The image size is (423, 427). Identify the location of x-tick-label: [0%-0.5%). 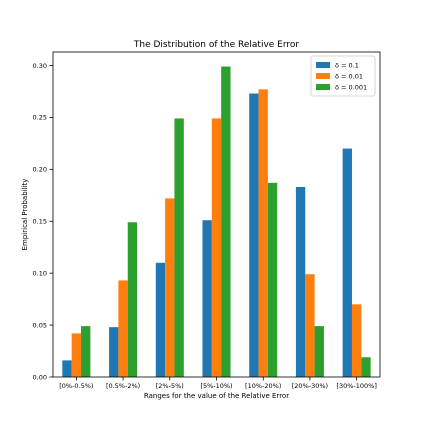
(76, 386).